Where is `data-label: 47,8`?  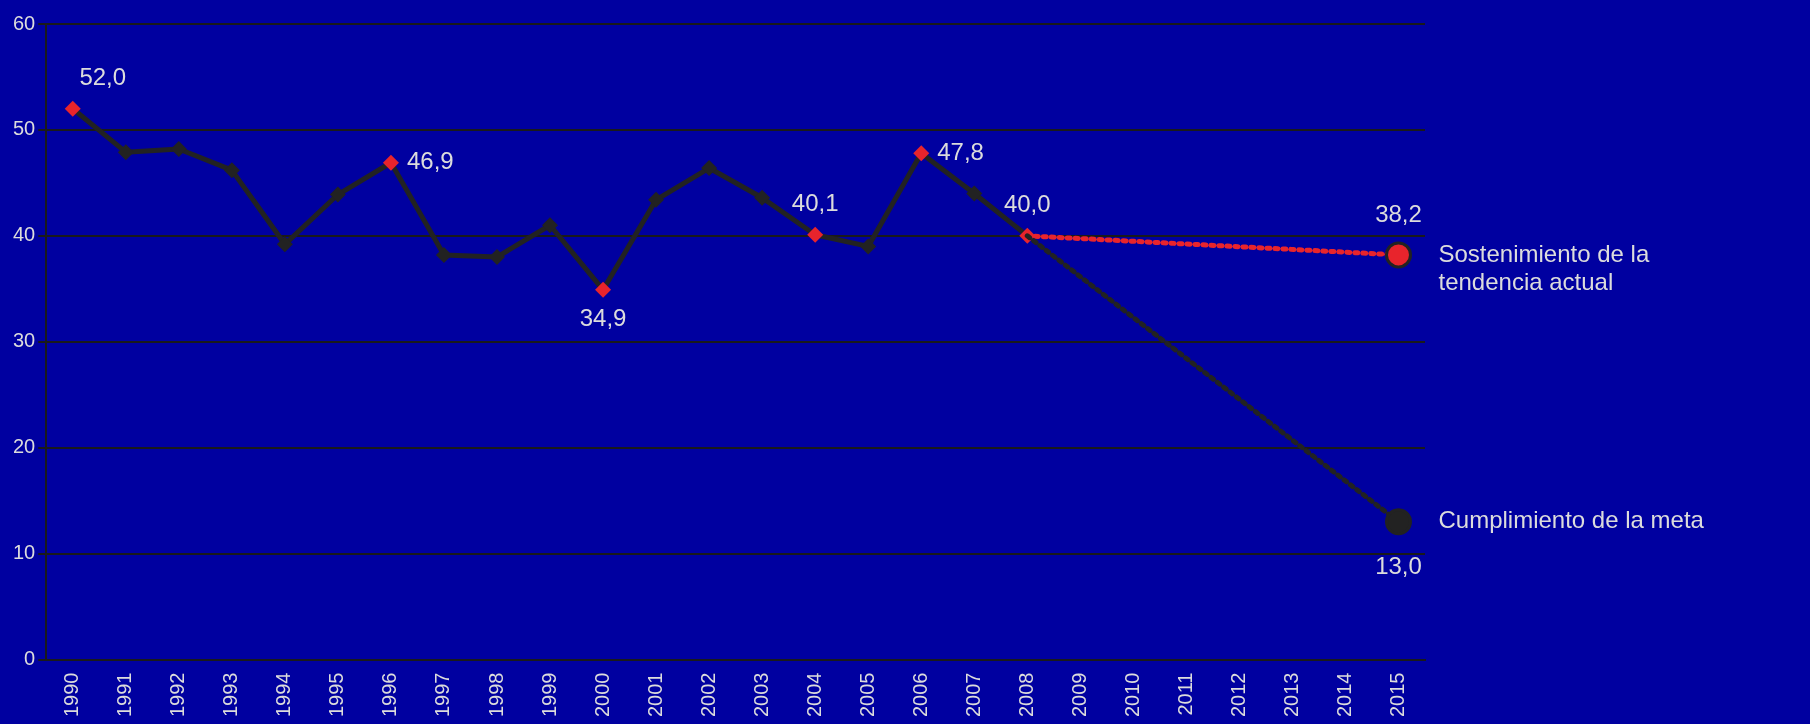 data-label: 47,8 is located at coordinates (960, 151).